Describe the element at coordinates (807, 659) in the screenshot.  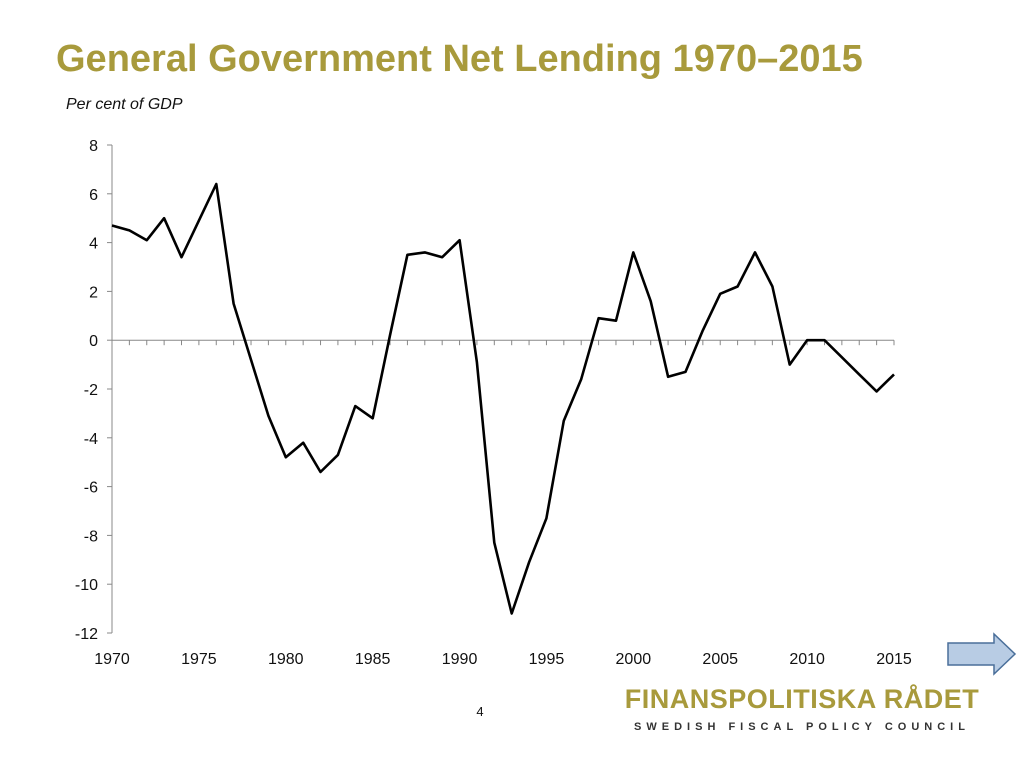
I see `x-tick-label: 2010` at that location.